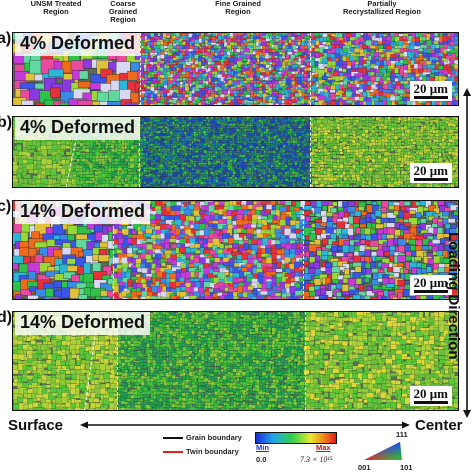 The width and height of the screenshot is (474, 474). What do you see at coordinates (173, 452) in the screenshot?
I see `twin-boundary-swatch` at bounding box center [173, 452].